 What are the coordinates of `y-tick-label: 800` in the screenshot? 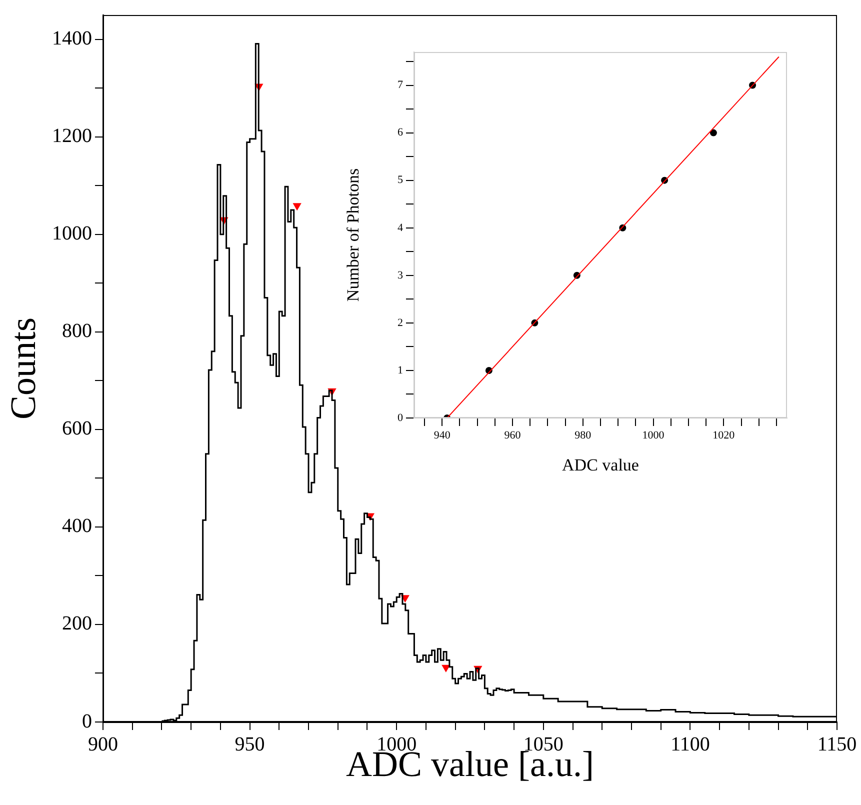 It's located at (77, 331).